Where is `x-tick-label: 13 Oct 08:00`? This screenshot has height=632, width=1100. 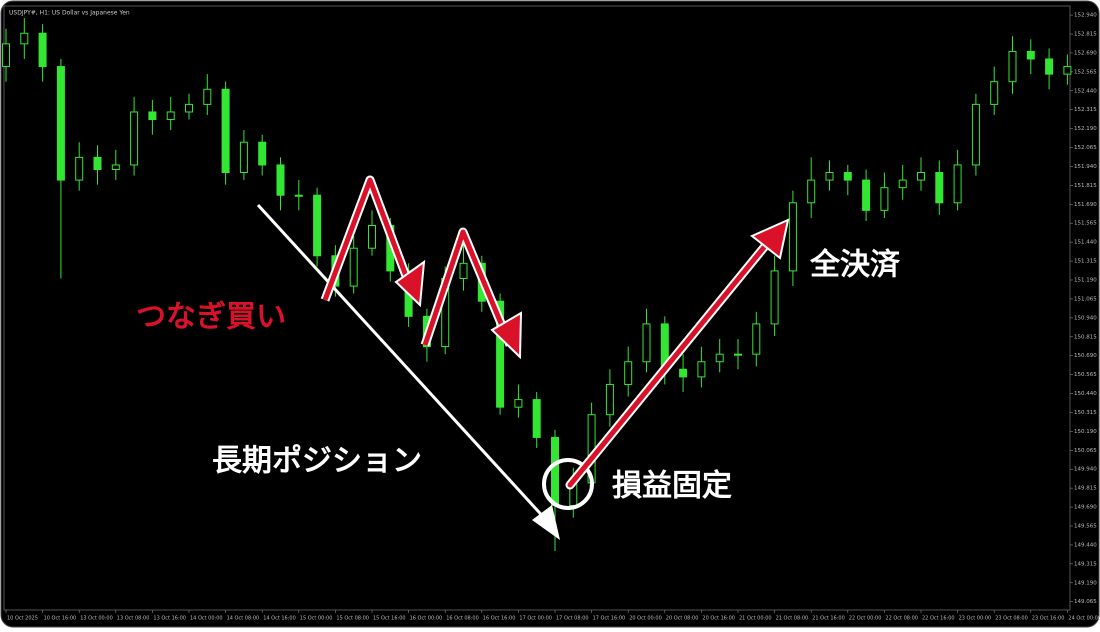 x-tick-label: 13 Oct 08:00 is located at coordinates (133, 619).